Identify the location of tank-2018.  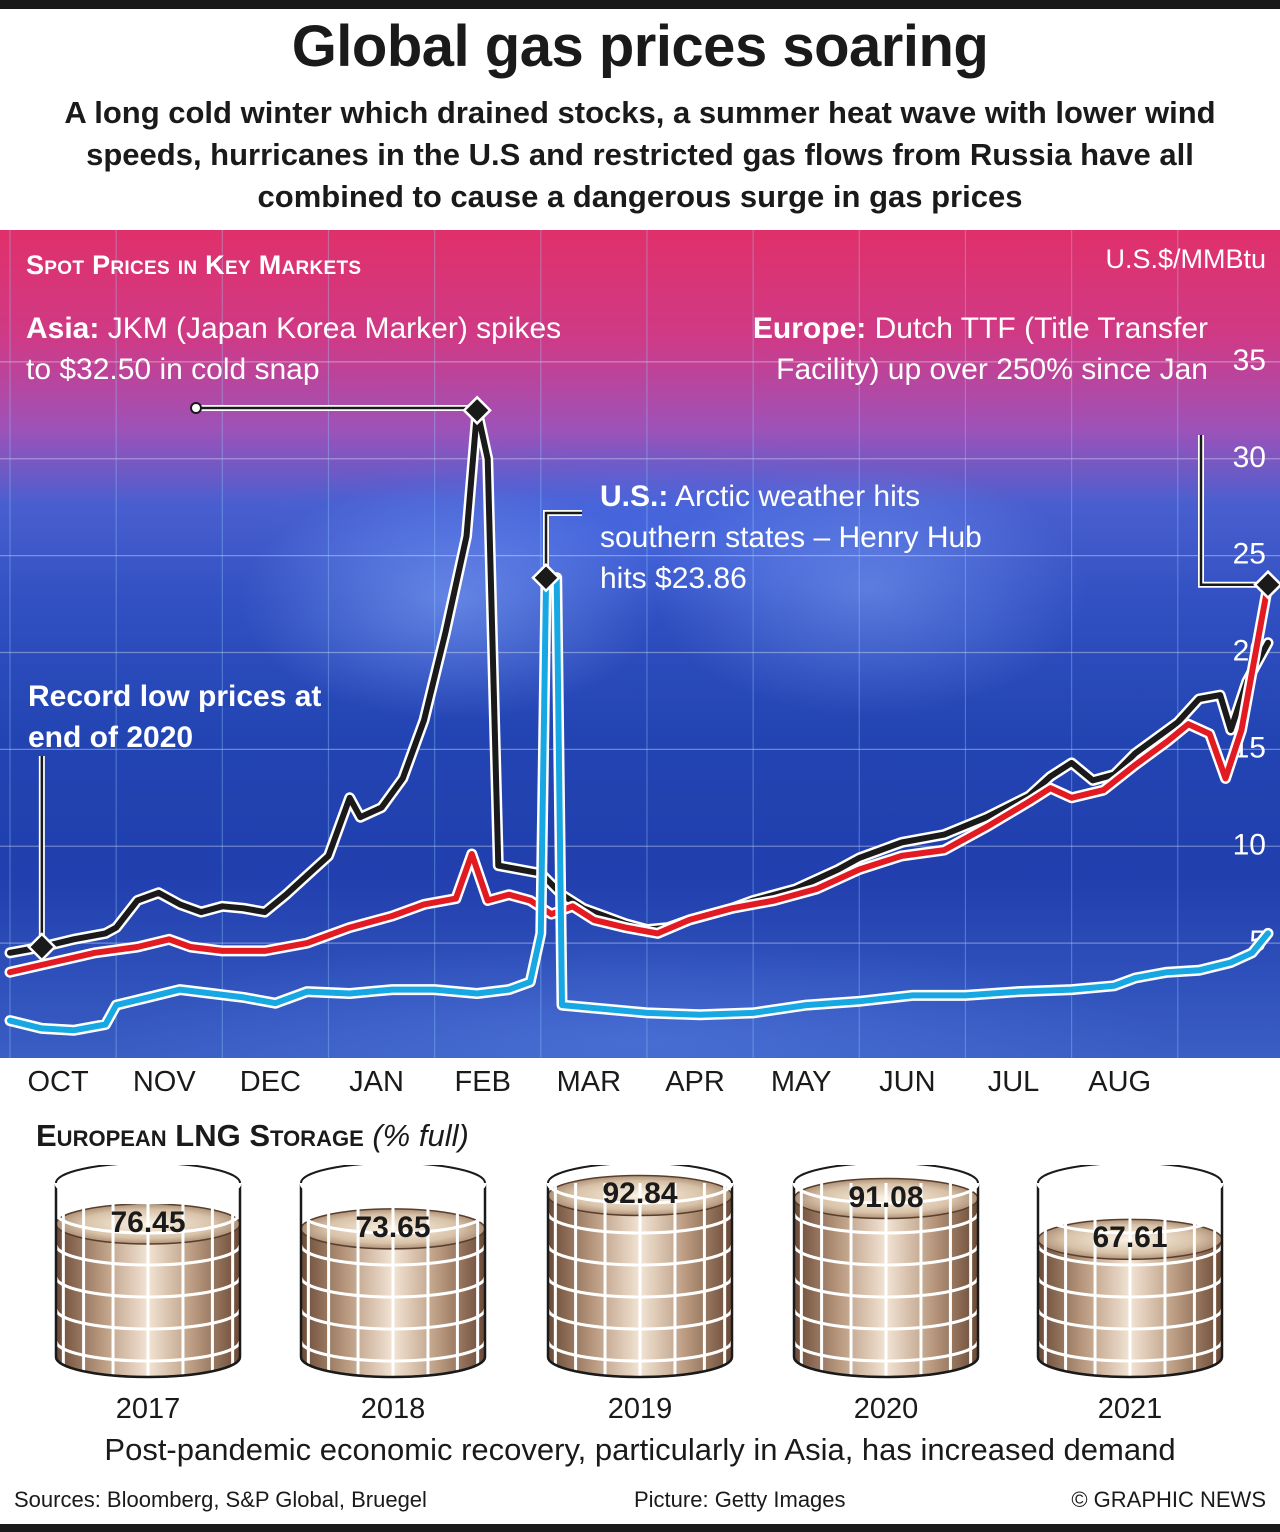
(393, 1272).